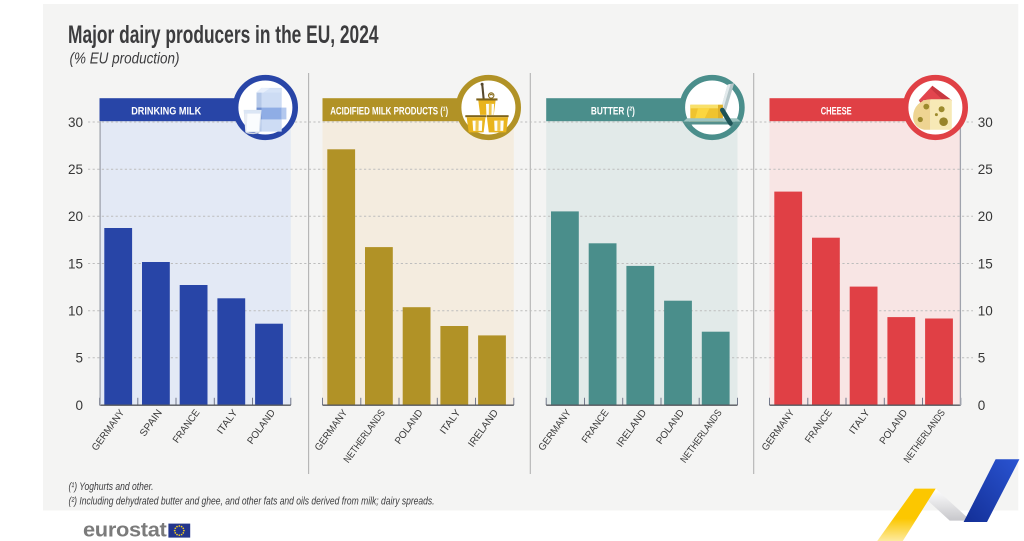 This screenshot has width=1024, height=541. What do you see at coordinates (111, 487) in the screenshot?
I see `svg-text: (¹) Yoghurts and other.` at bounding box center [111, 487].